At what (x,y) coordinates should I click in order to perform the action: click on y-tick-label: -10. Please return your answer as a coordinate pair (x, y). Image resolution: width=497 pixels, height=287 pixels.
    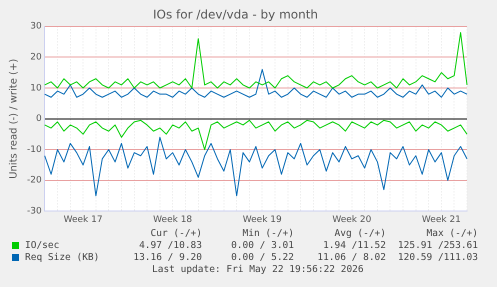
    Looking at the image, I should click on (34, 149).